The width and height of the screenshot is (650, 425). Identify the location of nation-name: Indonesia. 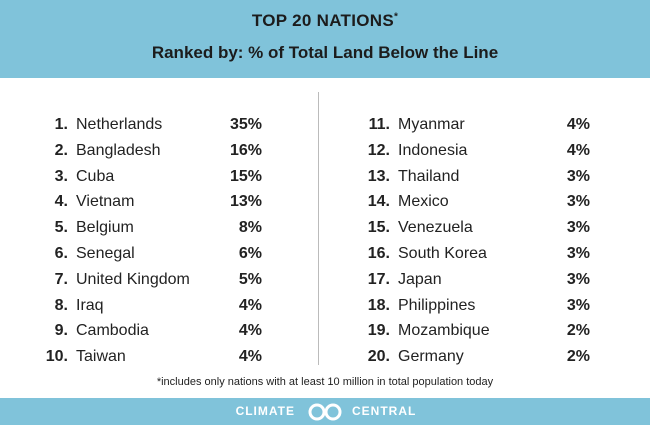
(433, 150).